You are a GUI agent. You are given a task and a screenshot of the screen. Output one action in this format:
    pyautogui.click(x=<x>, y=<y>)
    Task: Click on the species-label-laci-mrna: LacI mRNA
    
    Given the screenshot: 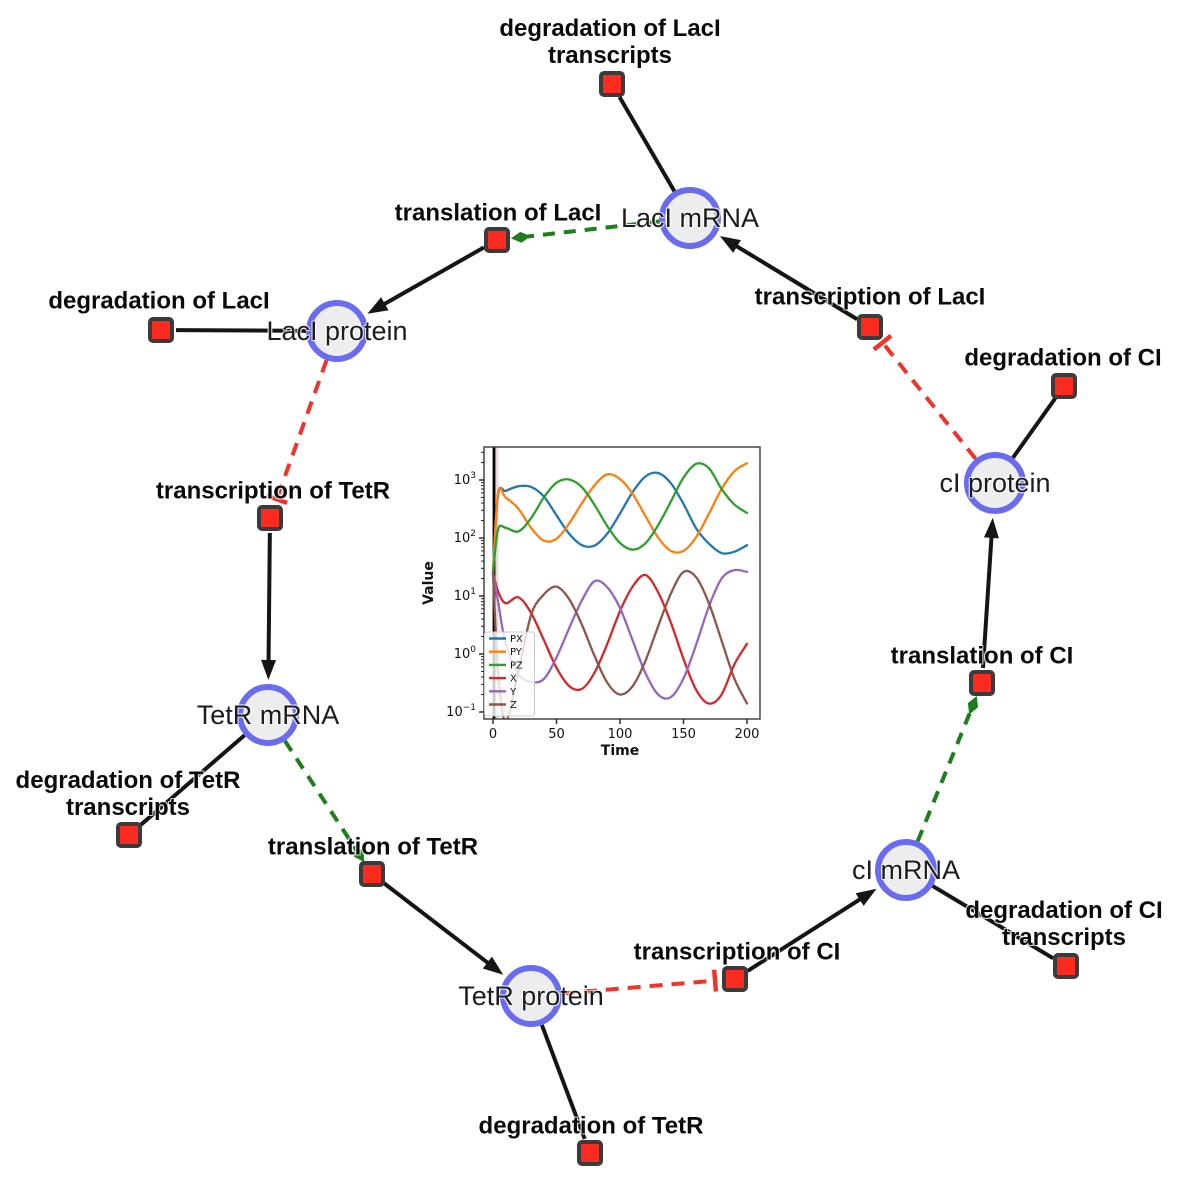 What is the action you would take?
    pyautogui.click(x=690, y=218)
    